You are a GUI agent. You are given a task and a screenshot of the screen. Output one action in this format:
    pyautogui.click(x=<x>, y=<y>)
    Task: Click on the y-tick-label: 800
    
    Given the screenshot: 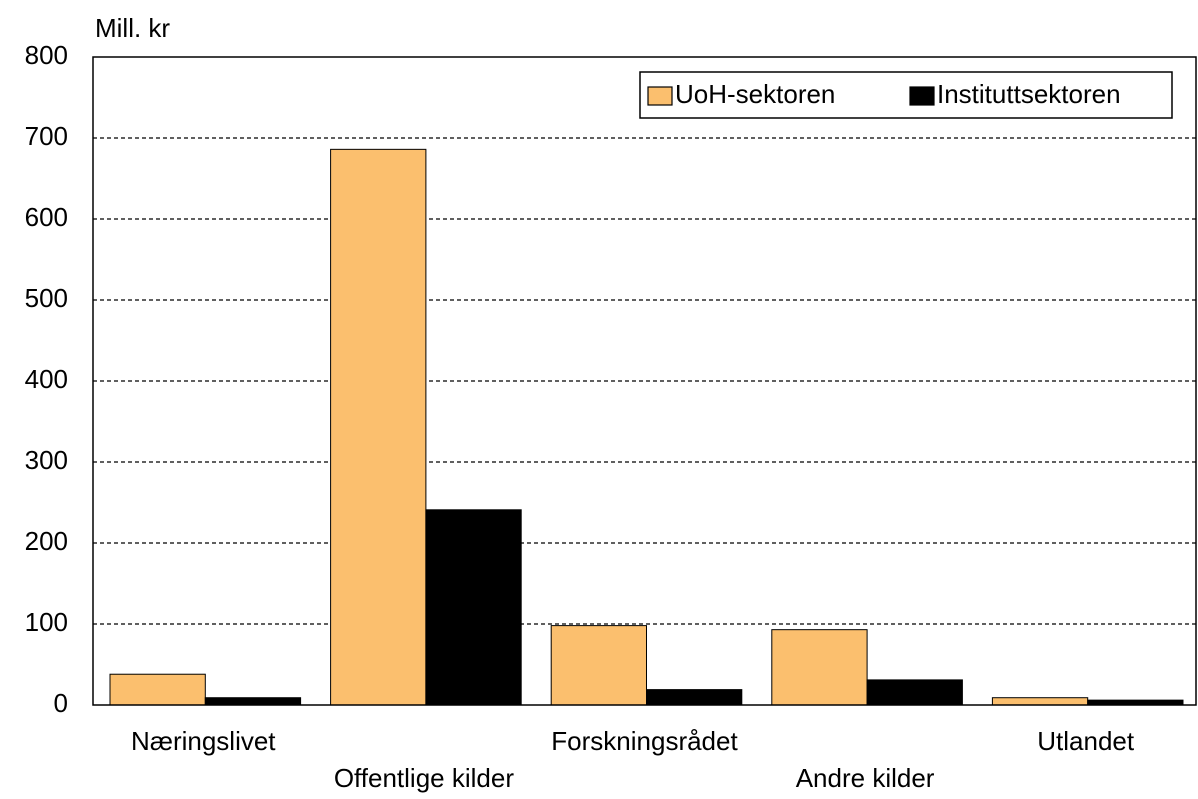 What is the action you would take?
    pyautogui.click(x=46, y=55)
    